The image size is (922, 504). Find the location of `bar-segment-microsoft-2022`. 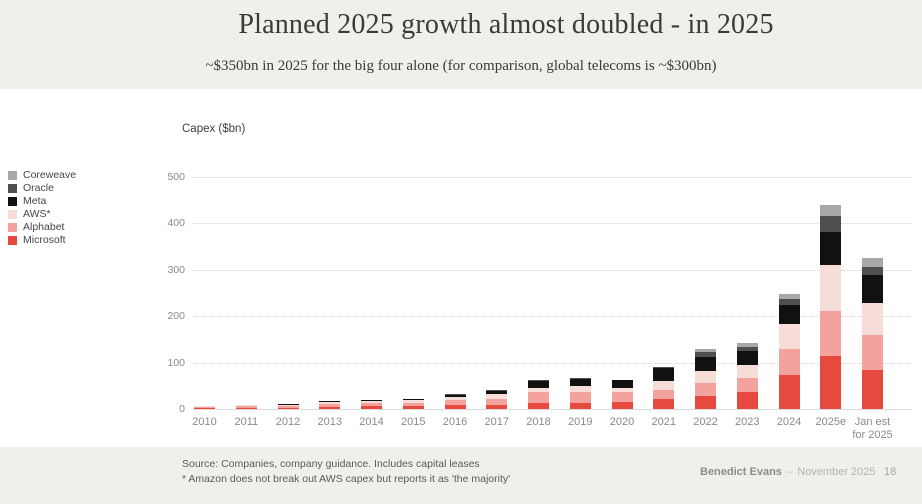

bar-segment-microsoft-2022 is located at coordinates (705, 402).